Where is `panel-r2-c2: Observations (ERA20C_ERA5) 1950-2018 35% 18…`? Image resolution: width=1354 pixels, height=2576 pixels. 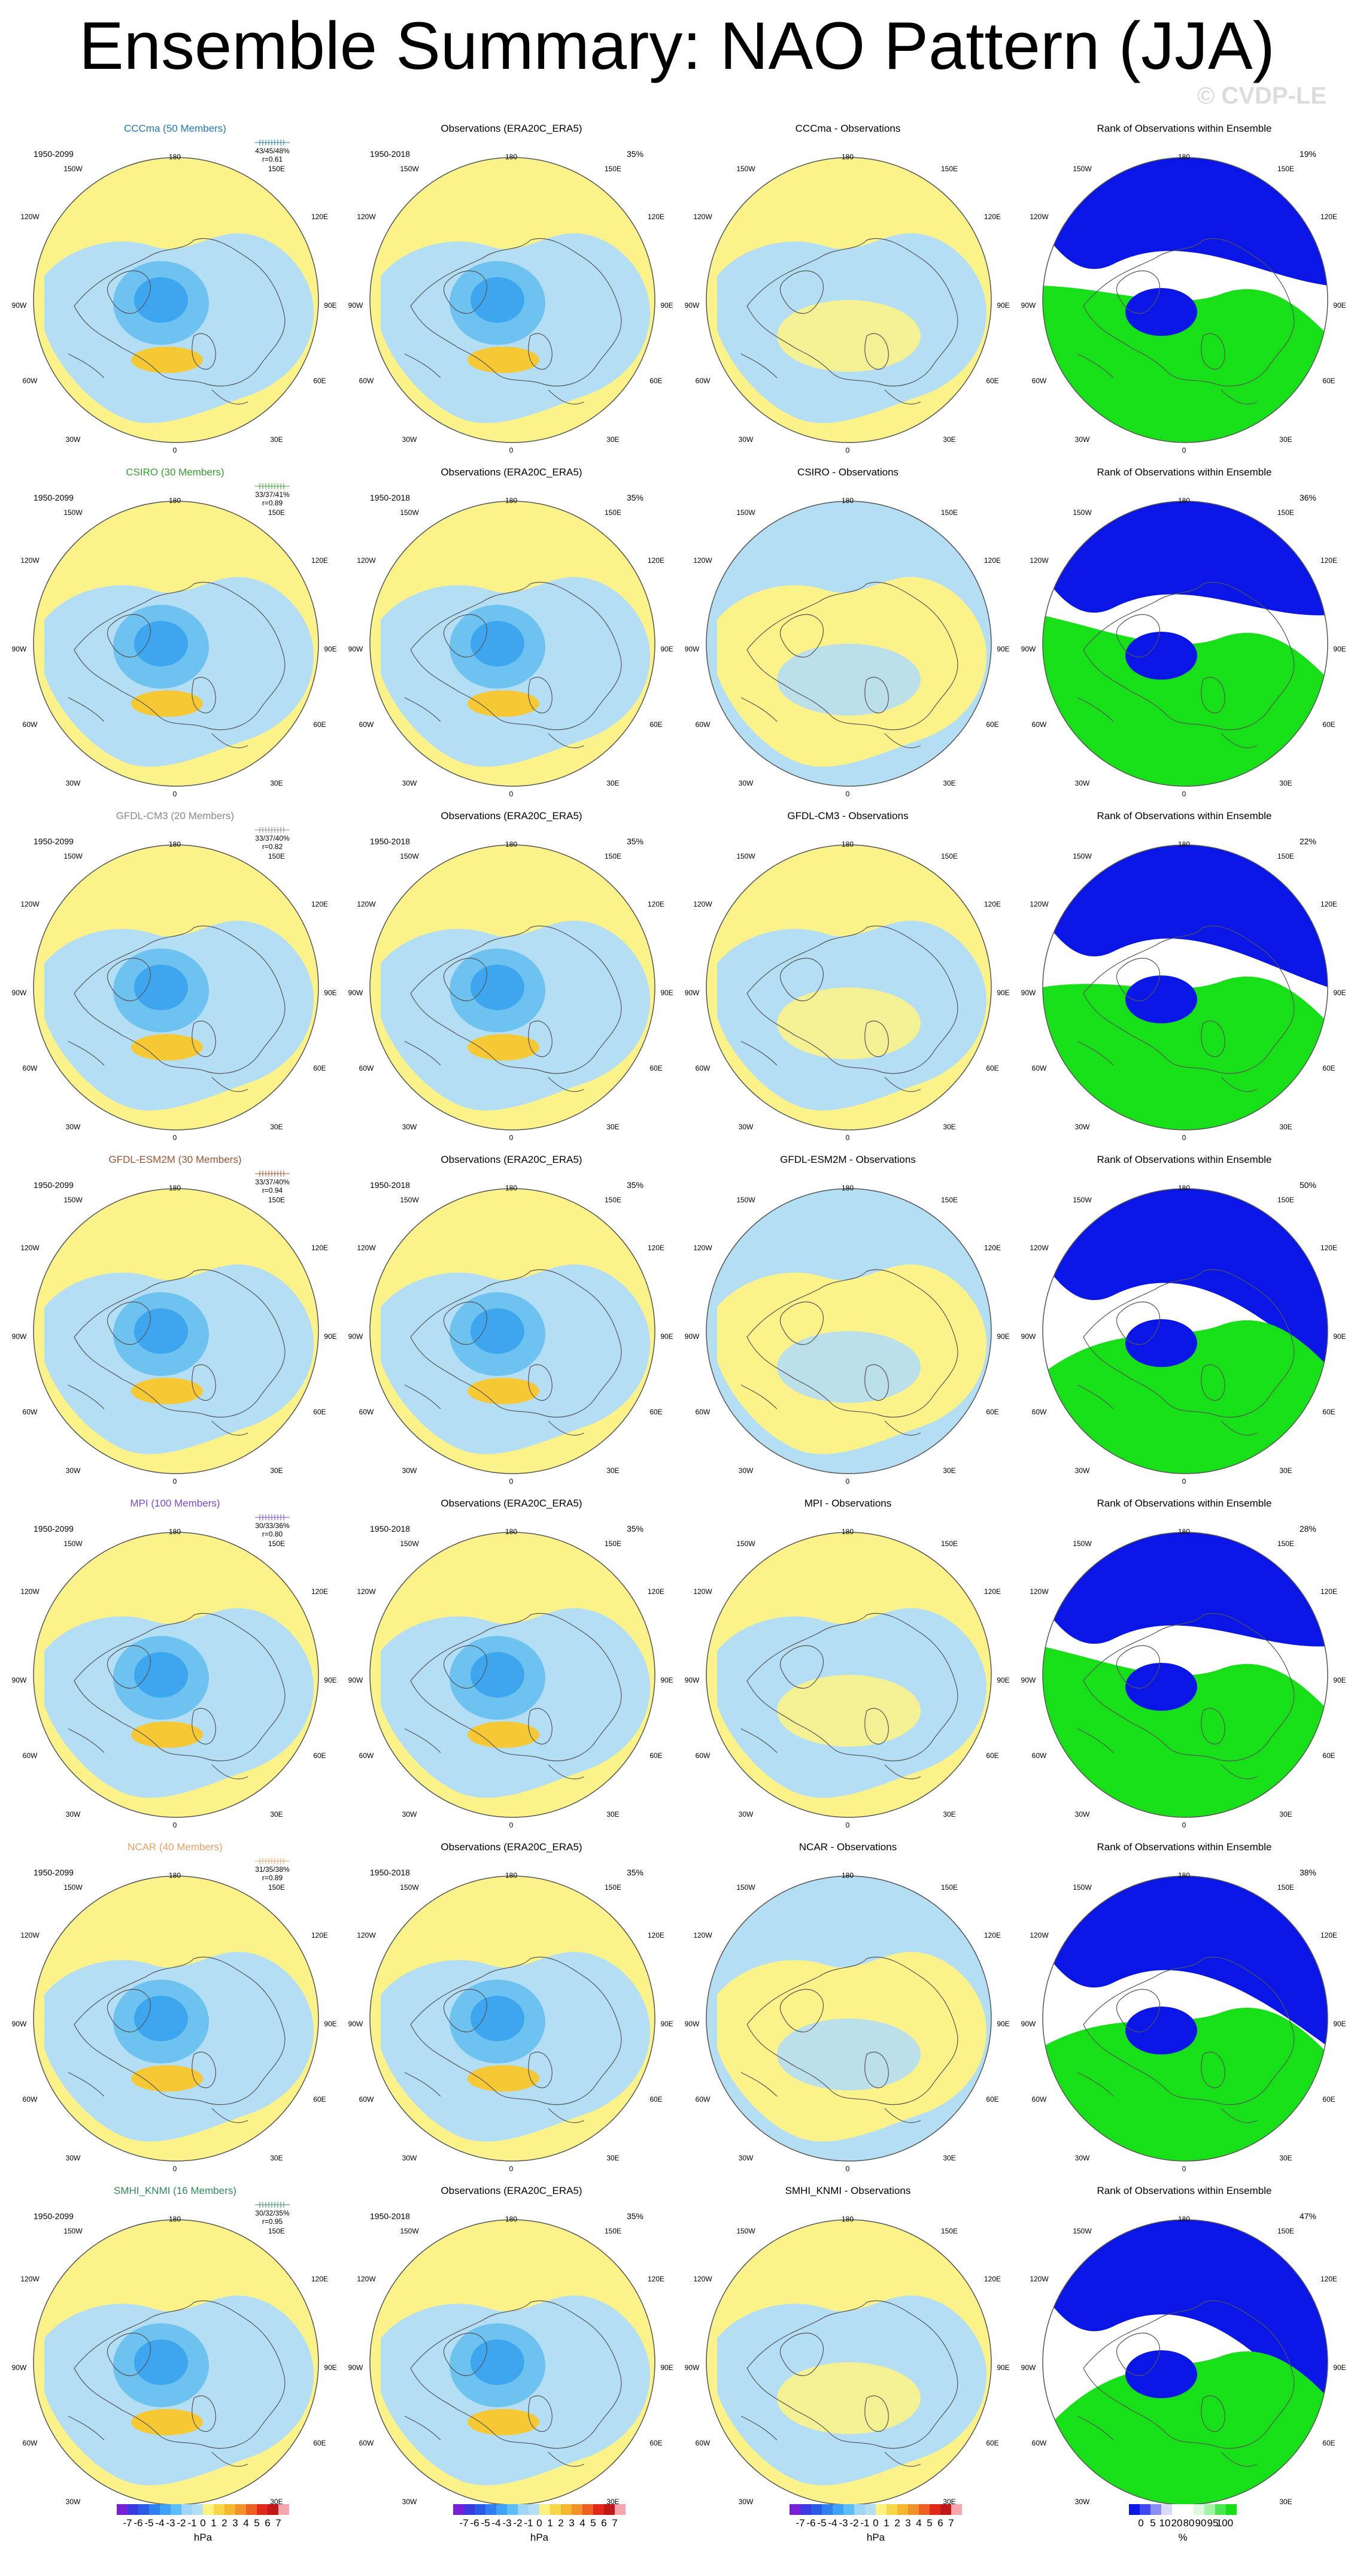
panel-r2-c2: Observations (ERA20C_ERA5) 1950-2018 35% 18… is located at coordinates (511, 638).